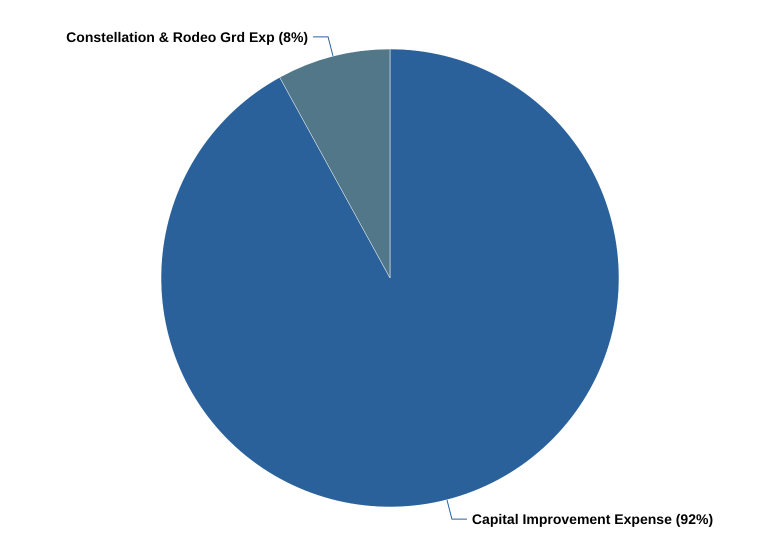 The width and height of the screenshot is (769, 559). I want to click on slice-label: Capital Improvement Expense (92%), so click(593, 519).